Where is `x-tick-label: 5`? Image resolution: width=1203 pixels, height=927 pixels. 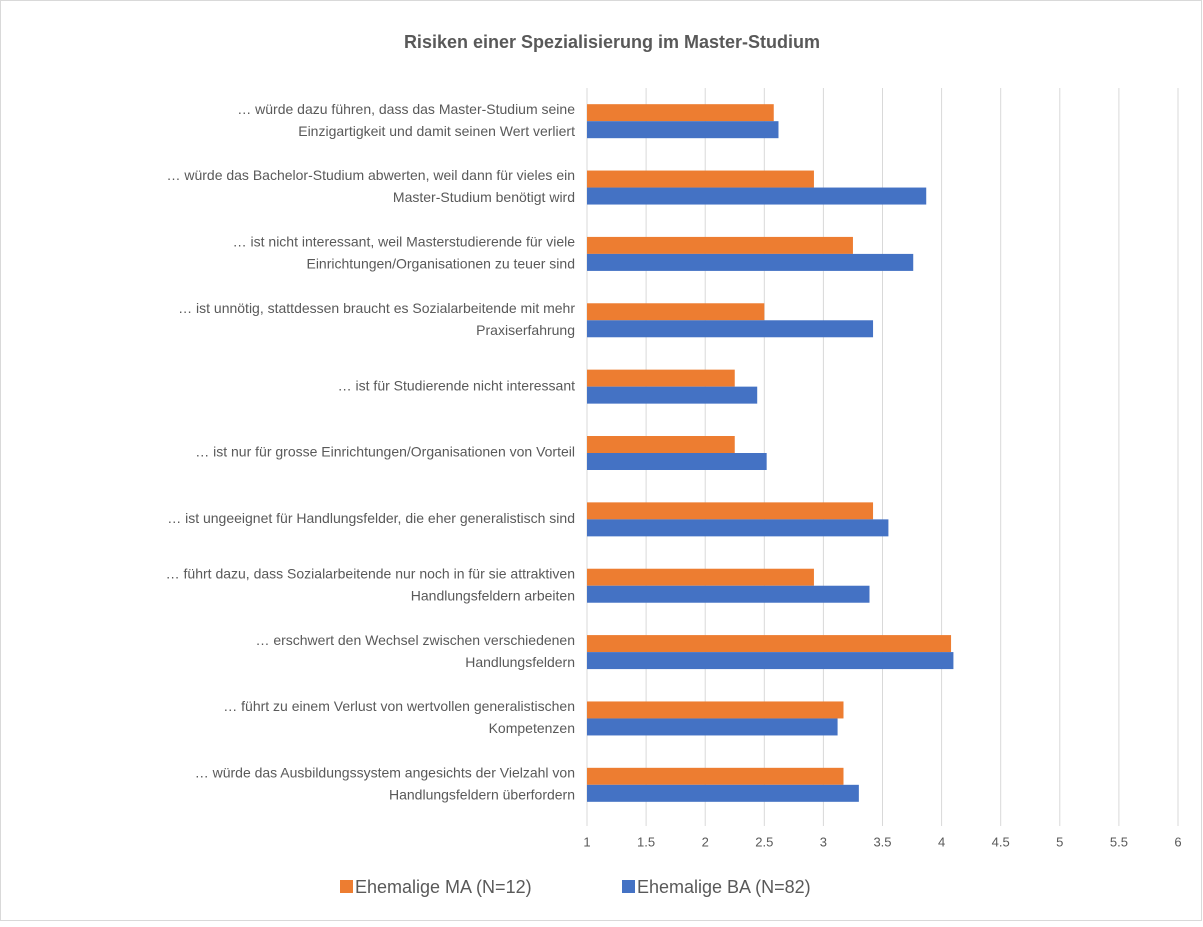
x-tick-label: 5 is located at coordinates (1059, 841).